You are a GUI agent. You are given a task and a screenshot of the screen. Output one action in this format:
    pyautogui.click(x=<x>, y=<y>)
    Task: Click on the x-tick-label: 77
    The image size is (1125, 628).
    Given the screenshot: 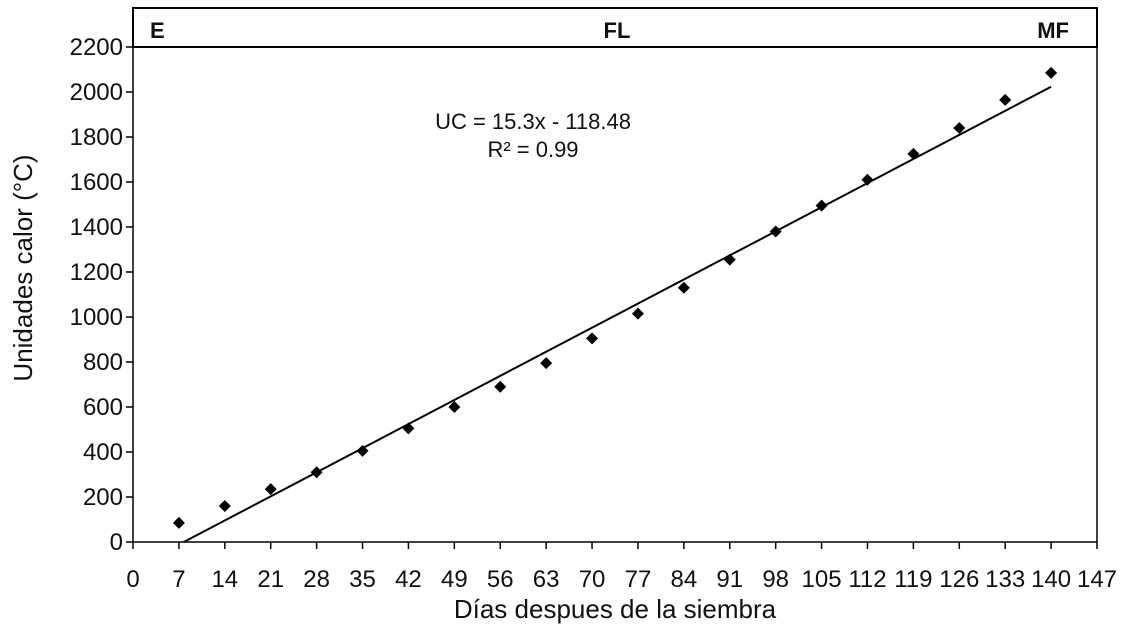 What is the action you would take?
    pyautogui.click(x=638, y=579)
    